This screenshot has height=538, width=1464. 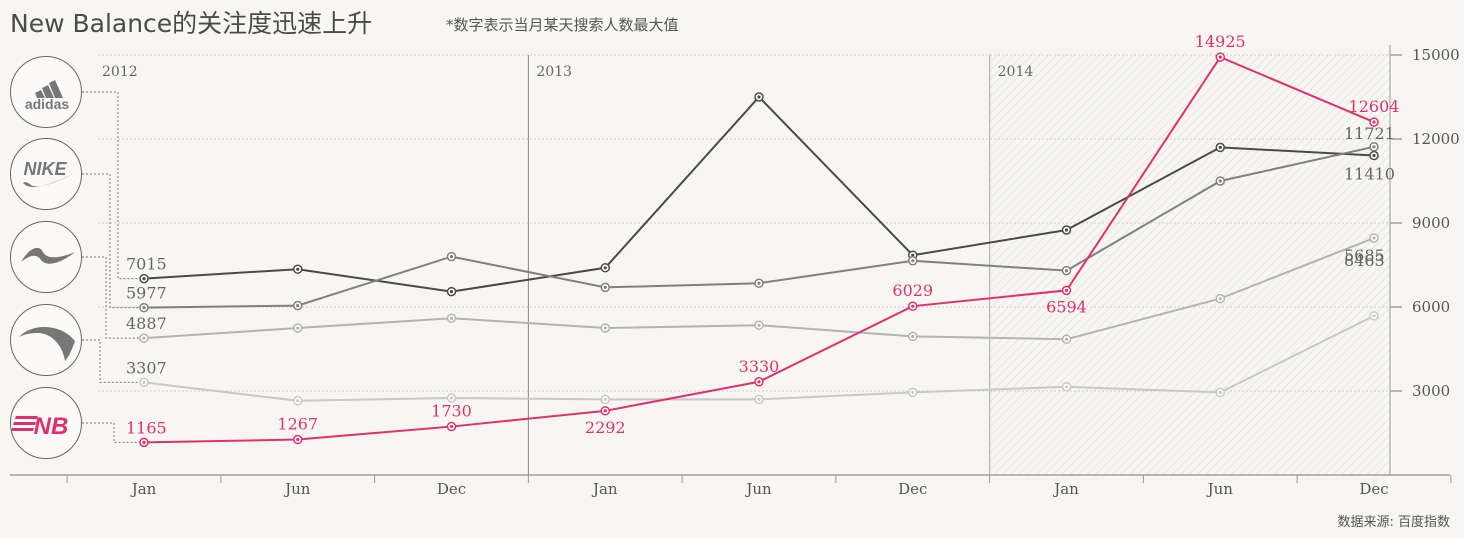 What do you see at coordinates (759, 366) in the screenshot?
I see `data-label: 3330` at bounding box center [759, 366].